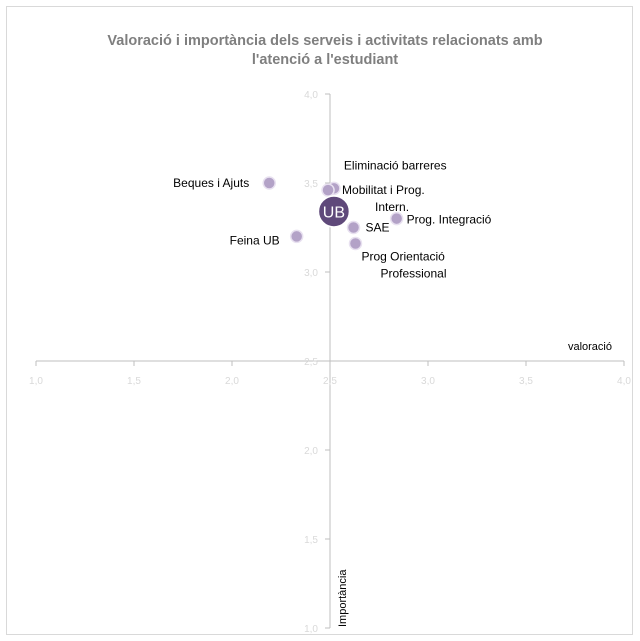  Describe the element at coordinates (311, 540) in the screenshot. I see `y-tick-label: 1,5` at that location.